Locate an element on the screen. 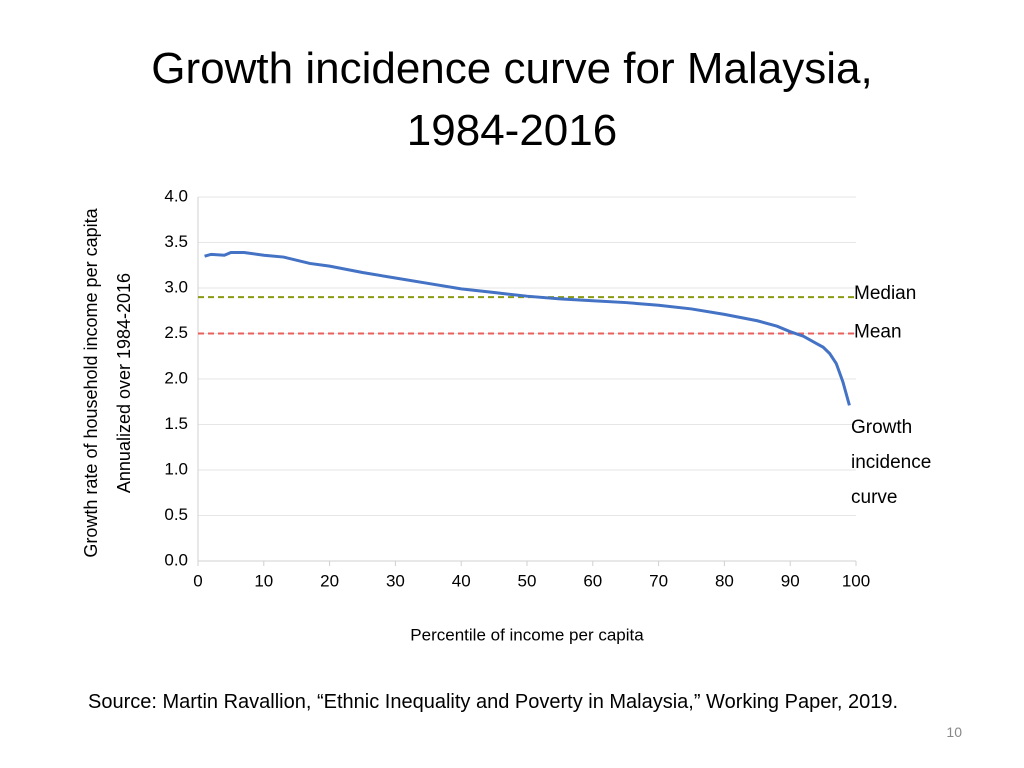 The height and width of the screenshot is (768, 1024). x-tick-label: 90 is located at coordinates (790, 580).